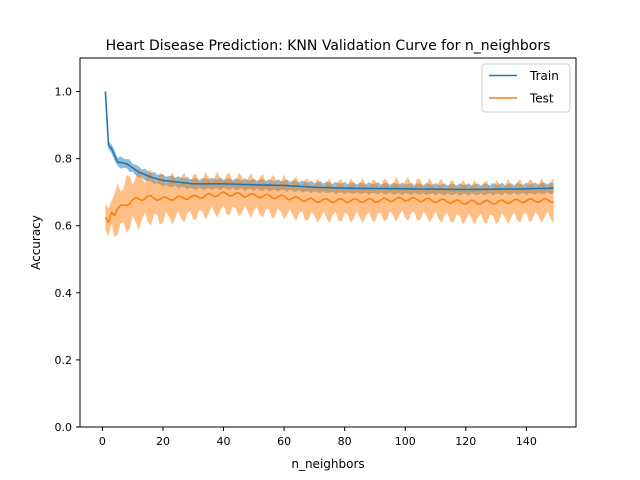 The image size is (640, 480). I want to click on y-axis-label: Accuracy, so click(36, 242).